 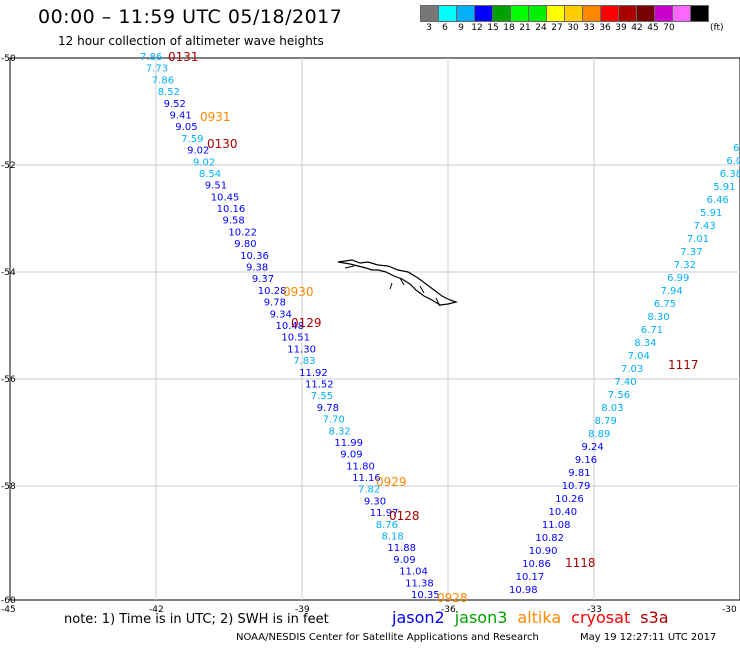 What do you see at coordinates (669, 28) in the screenshot?
I see `color-scale-label: 70` at bounding box center [669, 28].